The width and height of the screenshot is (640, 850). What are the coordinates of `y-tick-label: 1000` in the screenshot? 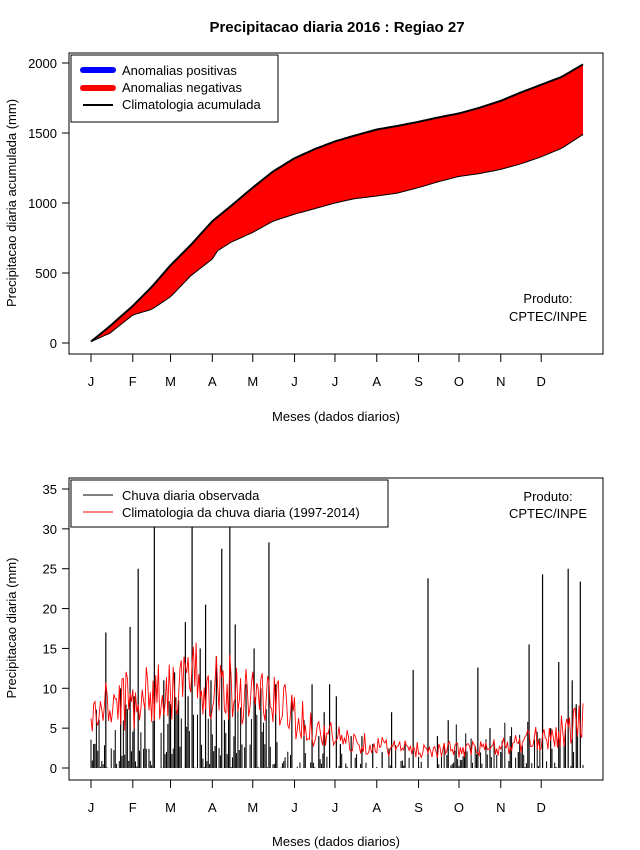 It's located at (42, 203).